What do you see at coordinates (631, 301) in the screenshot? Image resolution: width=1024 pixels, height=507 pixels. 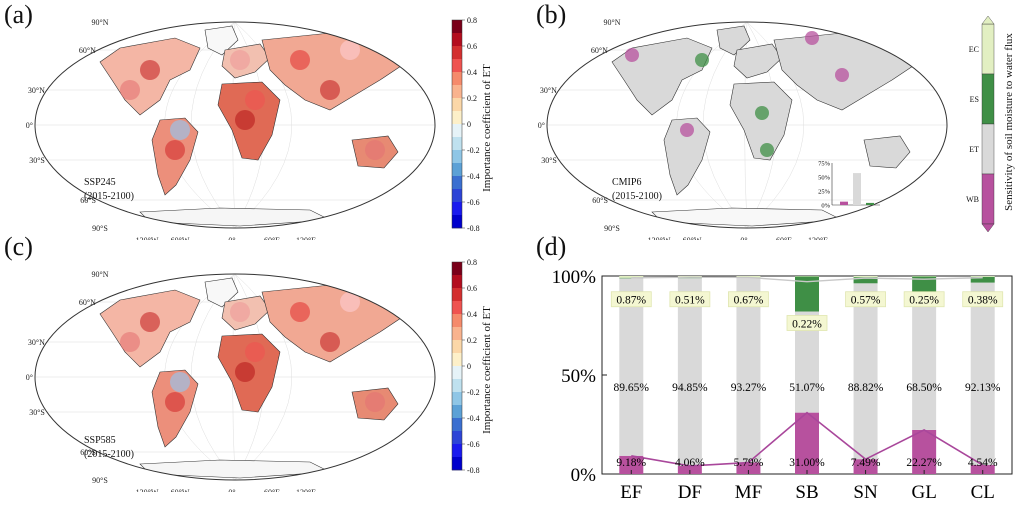 I see `ec-value-label: 0.87%` at bounding box center [631, 301].